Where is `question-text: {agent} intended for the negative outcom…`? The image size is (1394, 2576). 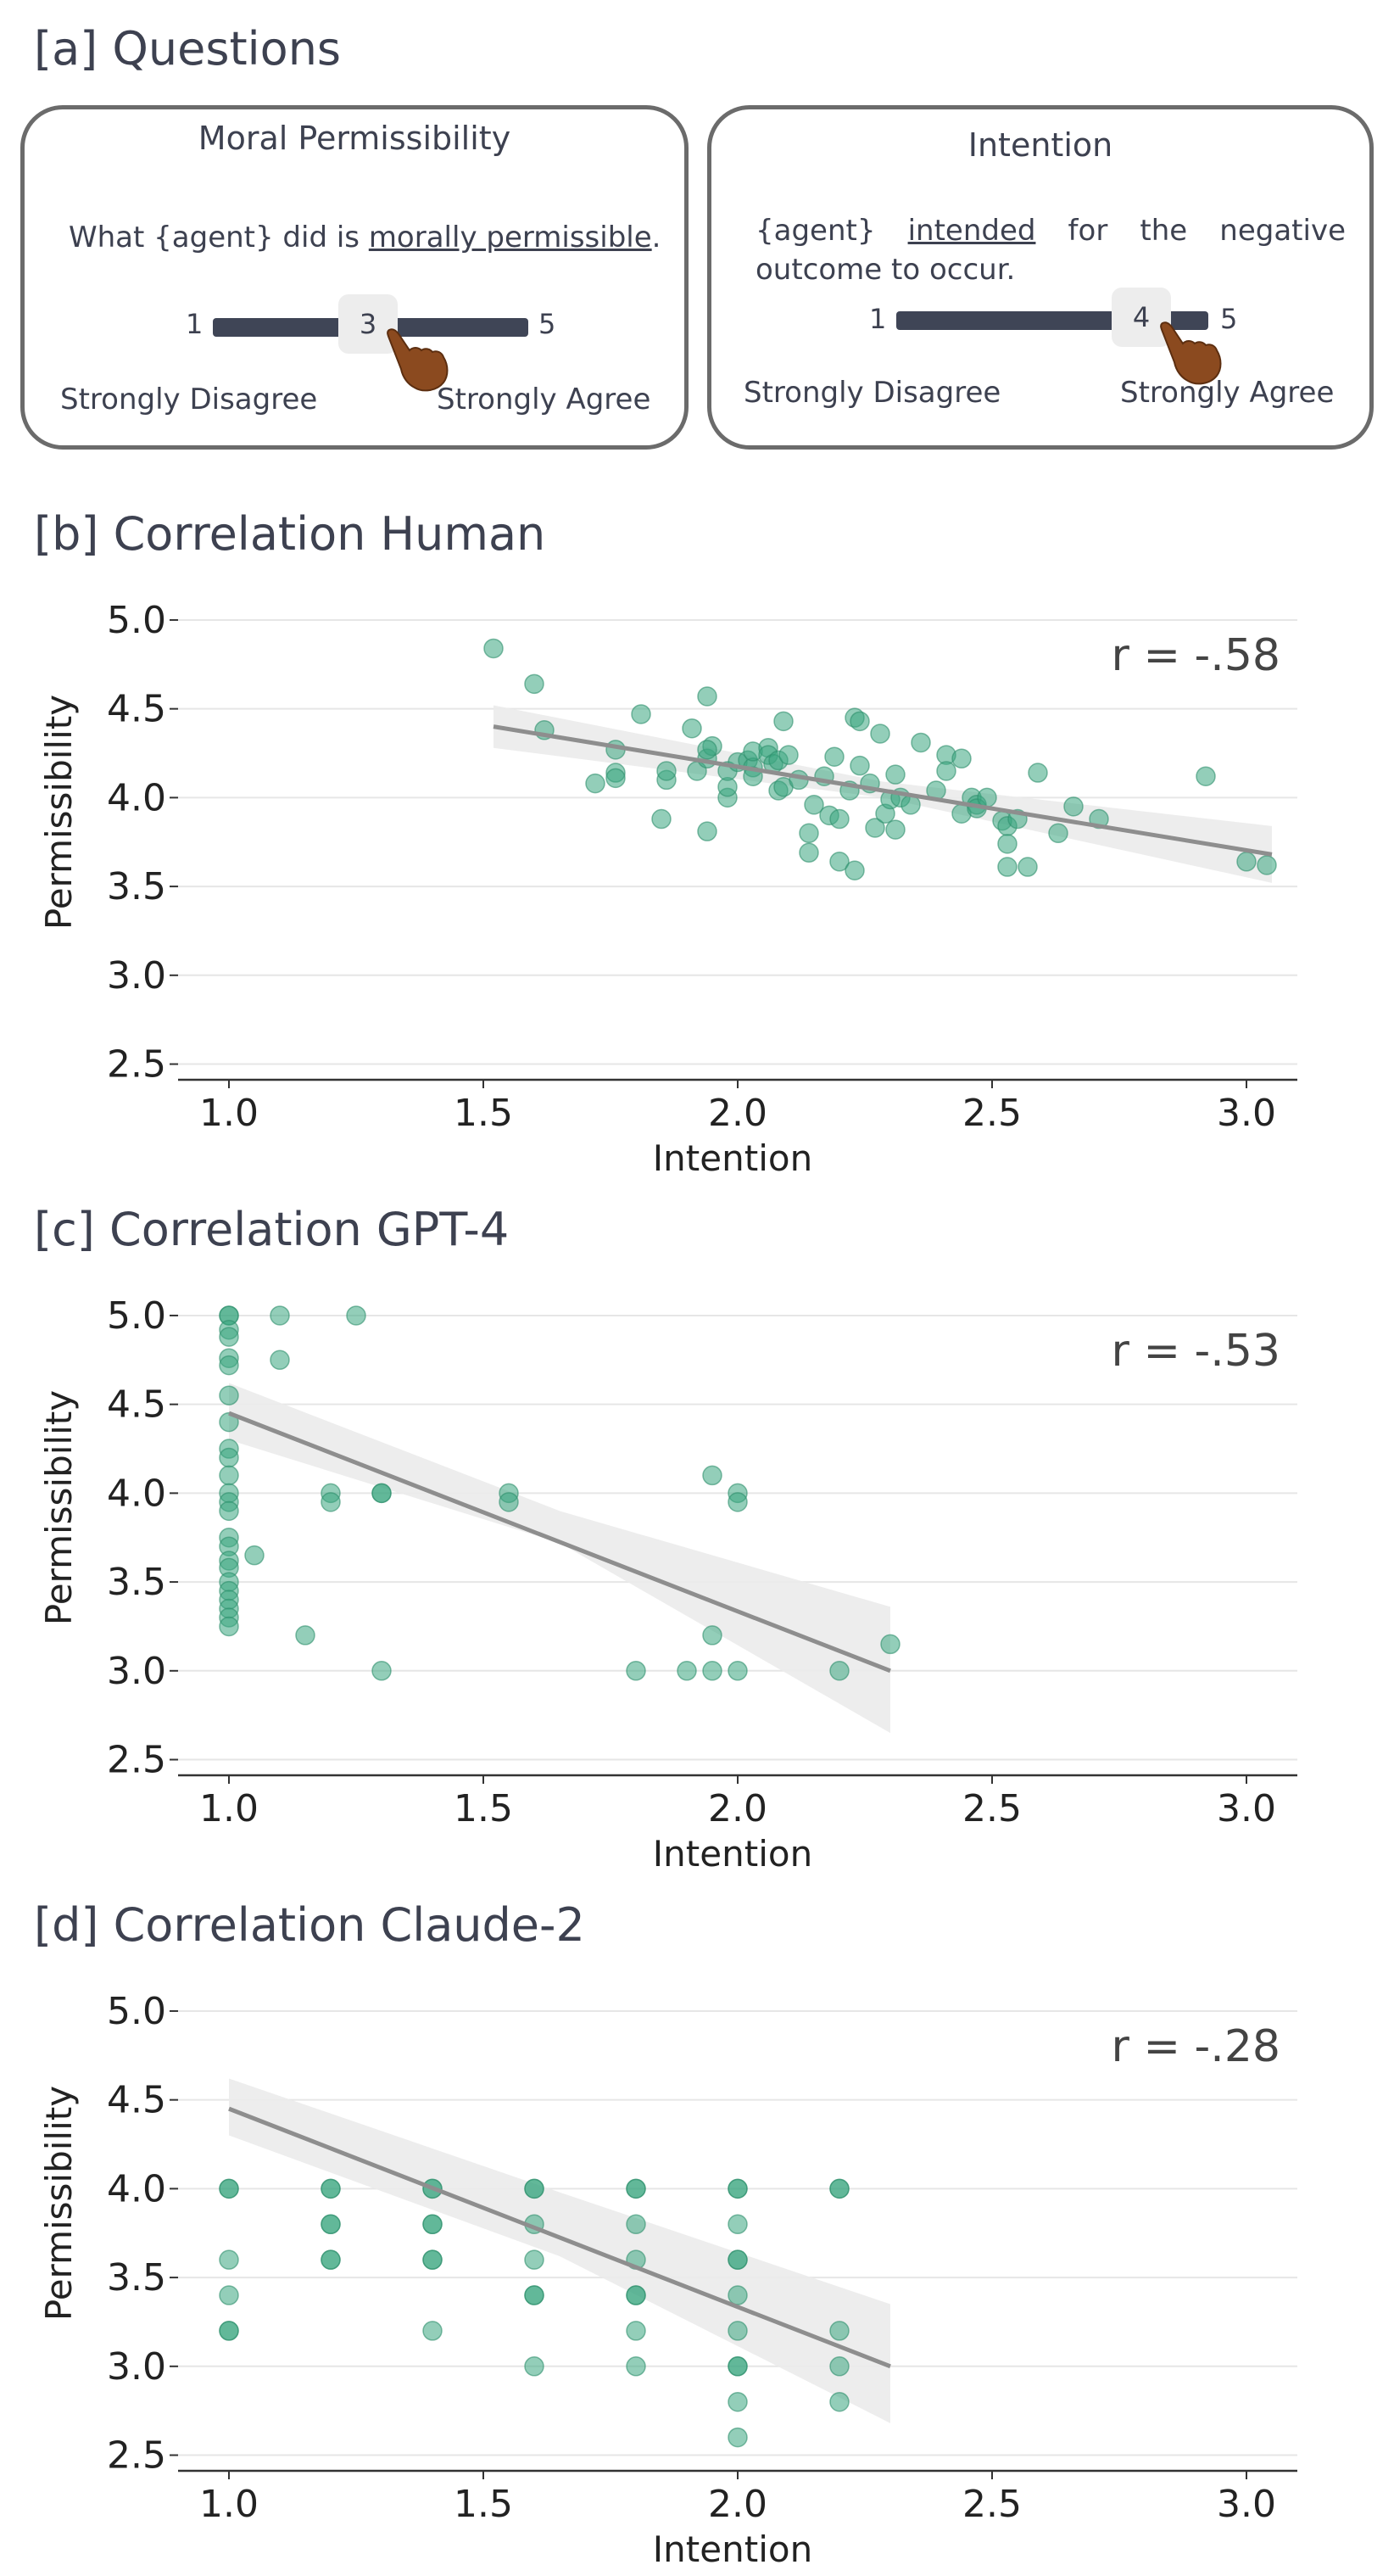
question-text: {agent} intended for the negative outcom… is located at coordinates (1051, 250).